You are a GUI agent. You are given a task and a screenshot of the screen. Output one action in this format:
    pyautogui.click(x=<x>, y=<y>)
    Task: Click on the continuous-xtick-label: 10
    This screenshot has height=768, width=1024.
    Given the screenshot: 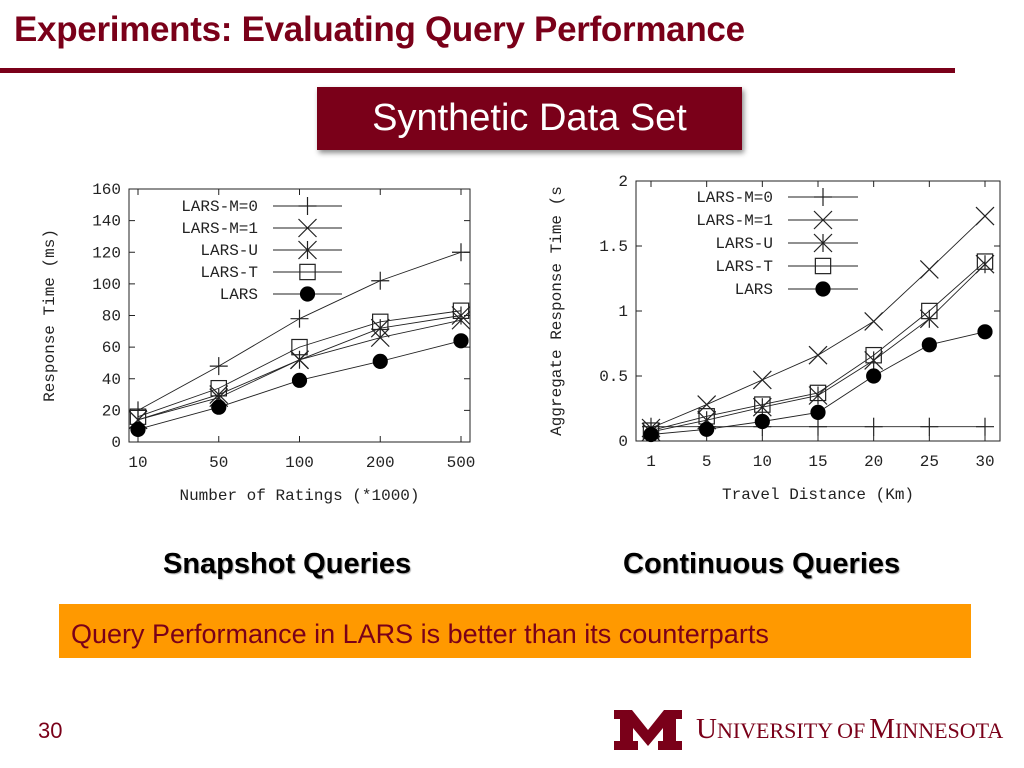 What is the action you would take?
    pyautogui.click(x=762, y=462)
    